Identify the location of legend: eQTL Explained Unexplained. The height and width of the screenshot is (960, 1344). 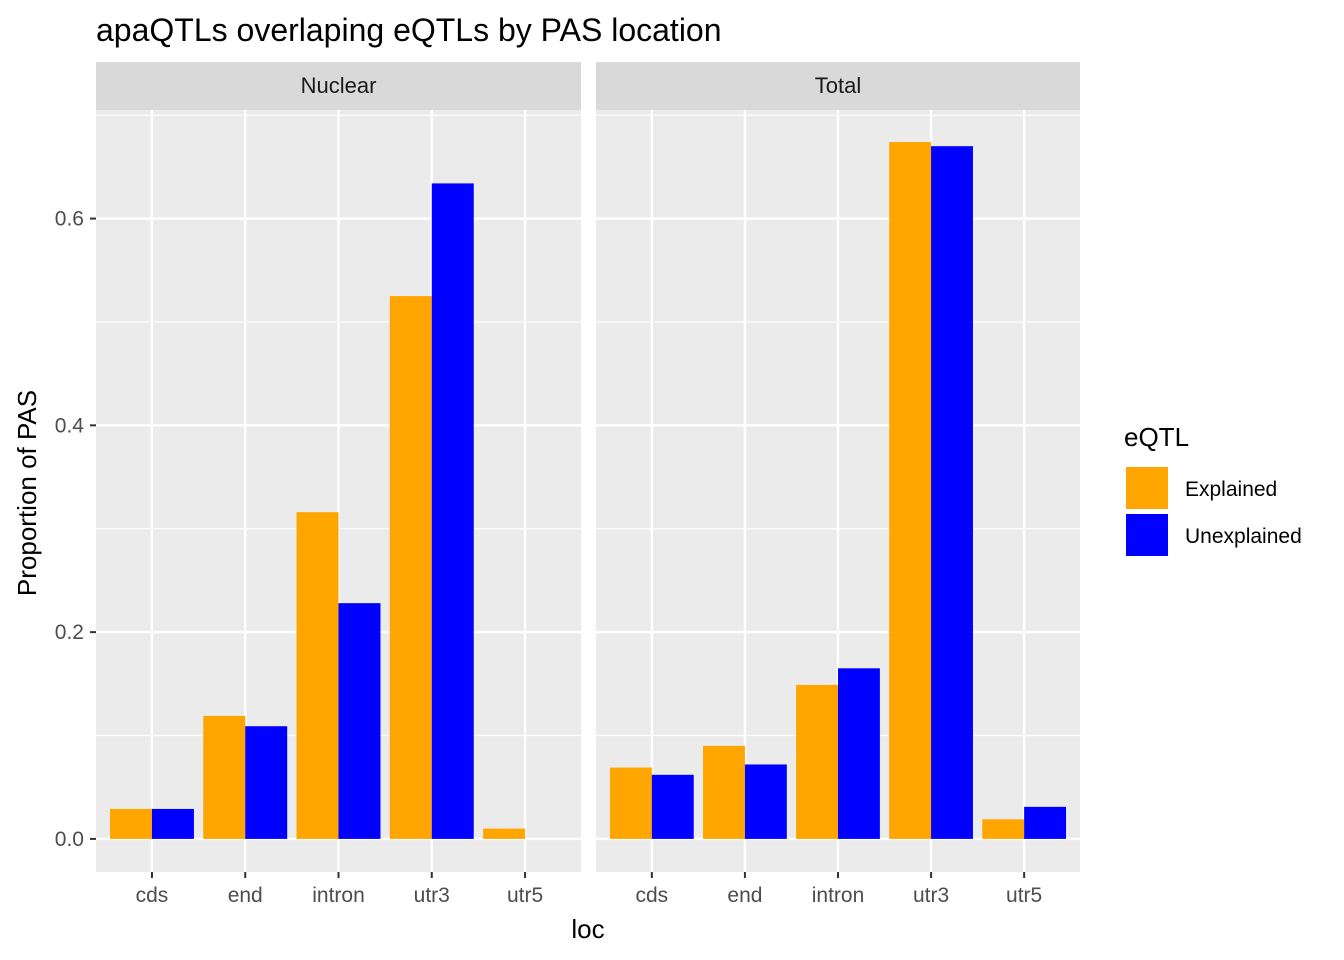
(1213, 489).